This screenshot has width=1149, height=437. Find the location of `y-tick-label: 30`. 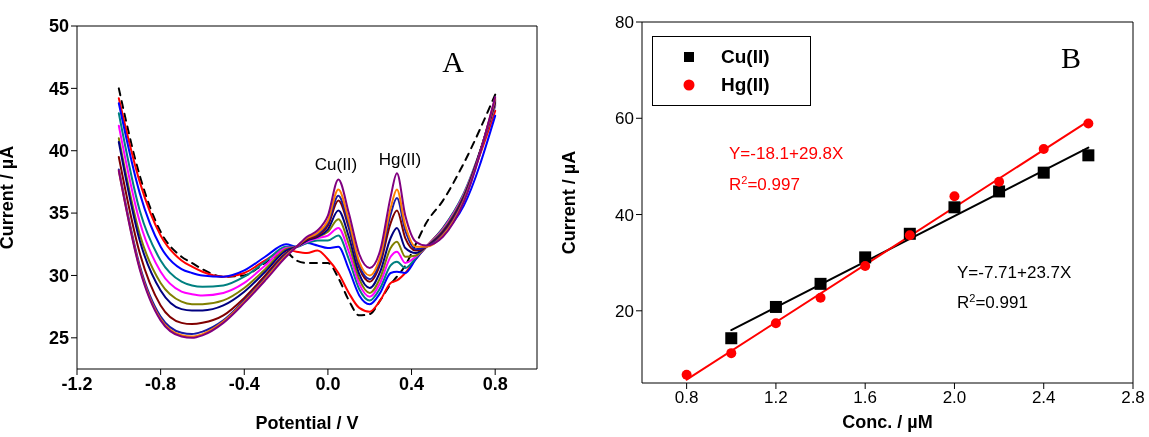

y-tick-label: 30 is located at coordinates (58, 275).